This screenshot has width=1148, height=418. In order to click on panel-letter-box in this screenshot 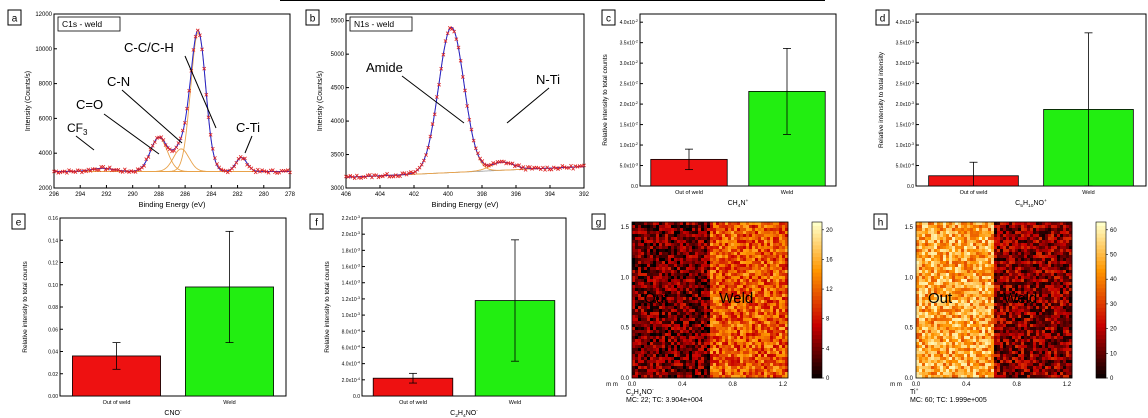, I will do `click(608, 17)`.